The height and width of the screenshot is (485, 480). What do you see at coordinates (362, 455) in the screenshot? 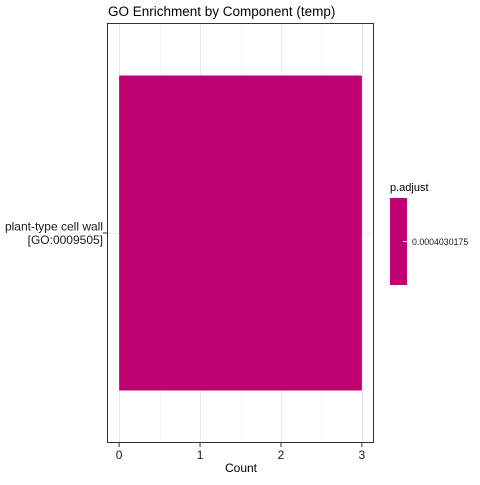
I see `x-tick-label: 3` at bounding box center [362, 455].